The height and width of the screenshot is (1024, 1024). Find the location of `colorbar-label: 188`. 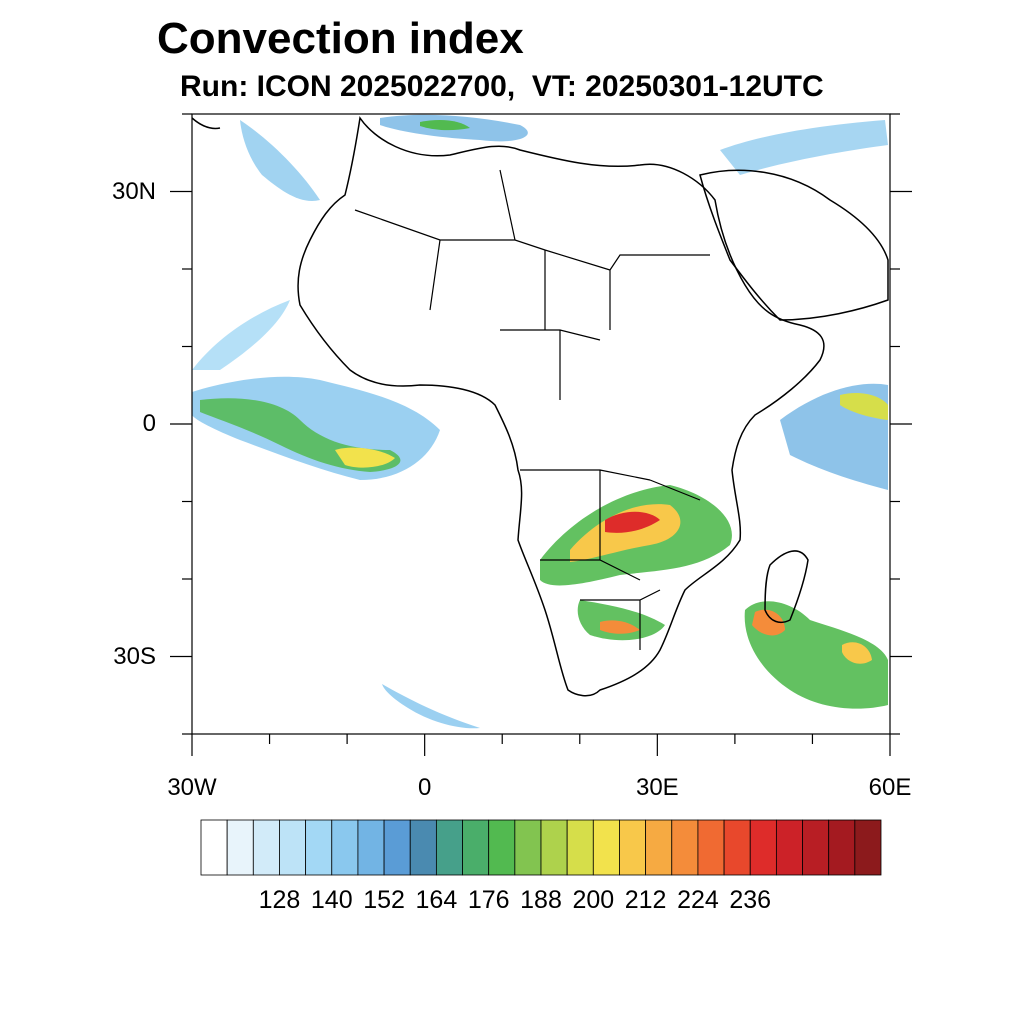

colorbar-label: 188 is located at coordinates (541, 900).